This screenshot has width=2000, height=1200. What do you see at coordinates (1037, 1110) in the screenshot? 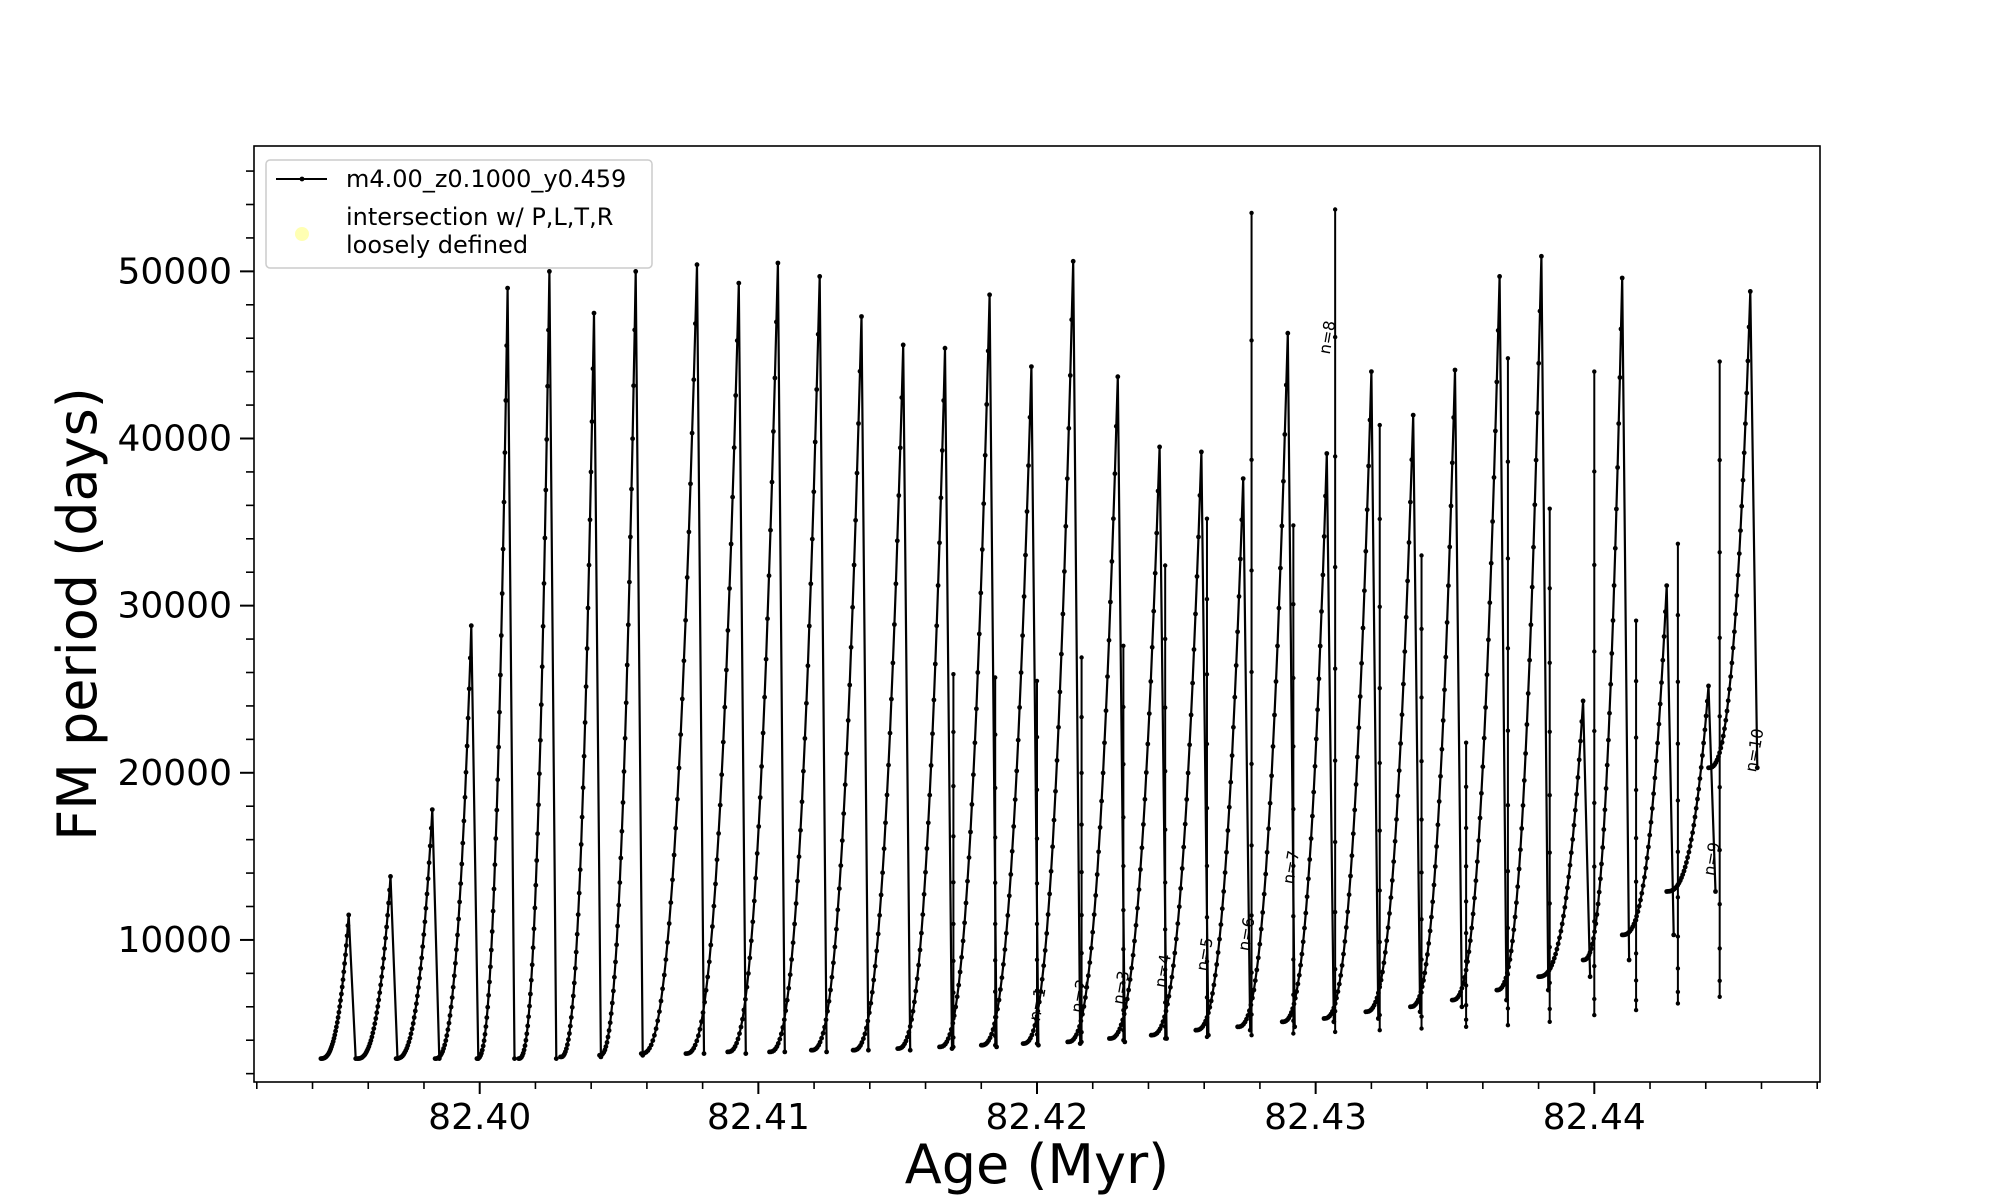
I see `x-axis: 82.40 82.41 82.42 82.43 82.44` at bounding box center [1037, 1110].